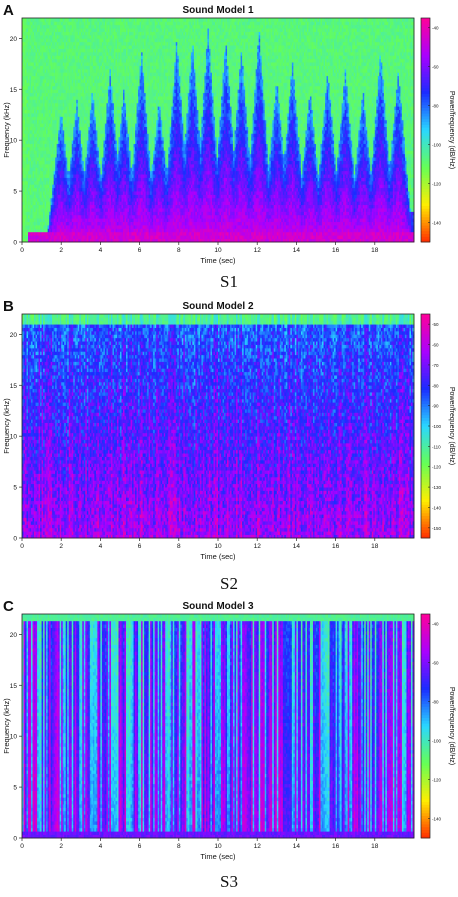 The height and width of the screenshot is (897, 458). Describe the element at coordinates (435, 406) in the screenshot. I see `colorbar-tick-label: -90` at that location.